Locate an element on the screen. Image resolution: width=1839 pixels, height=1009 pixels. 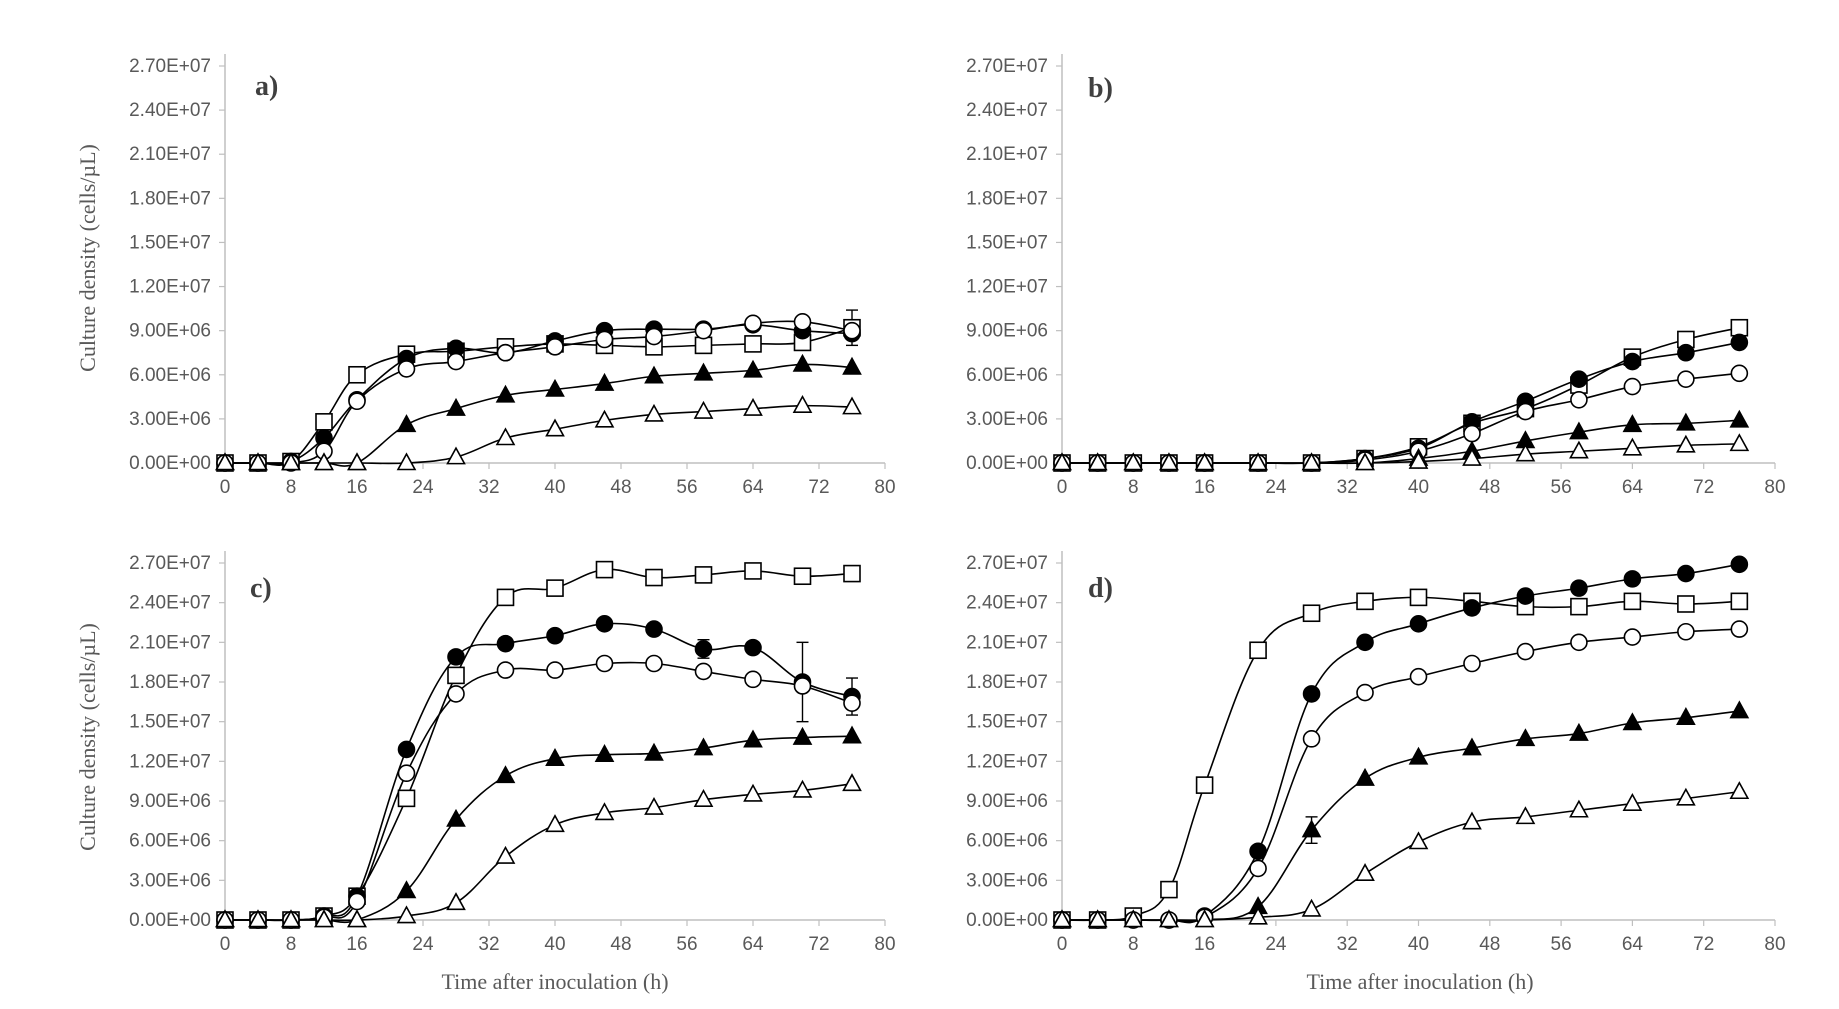
point-c-circle-open is located at coordinates (406, 773).